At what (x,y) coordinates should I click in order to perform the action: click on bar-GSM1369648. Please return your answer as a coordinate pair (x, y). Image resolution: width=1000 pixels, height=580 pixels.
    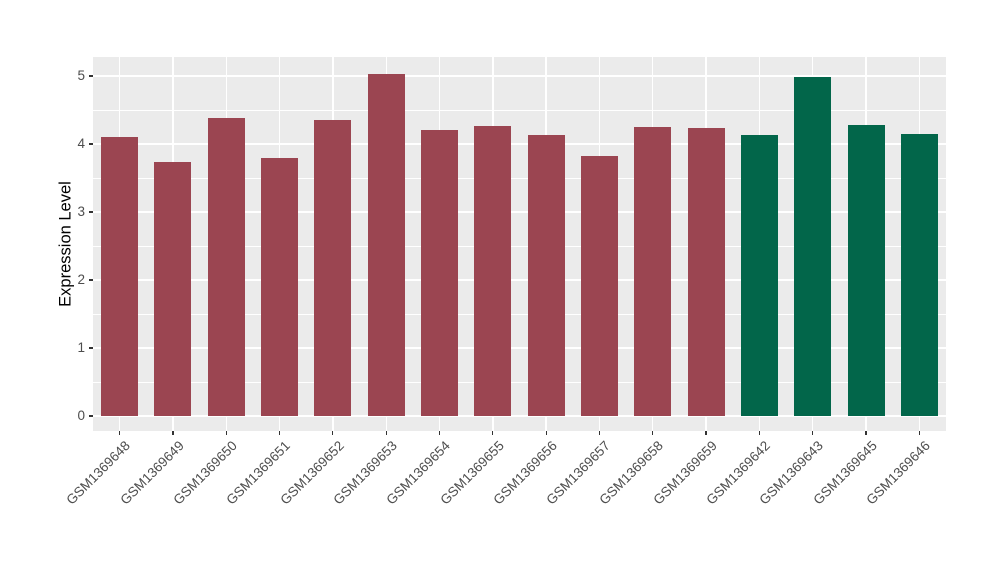
    Looking at the image, I should click on (120, 277).